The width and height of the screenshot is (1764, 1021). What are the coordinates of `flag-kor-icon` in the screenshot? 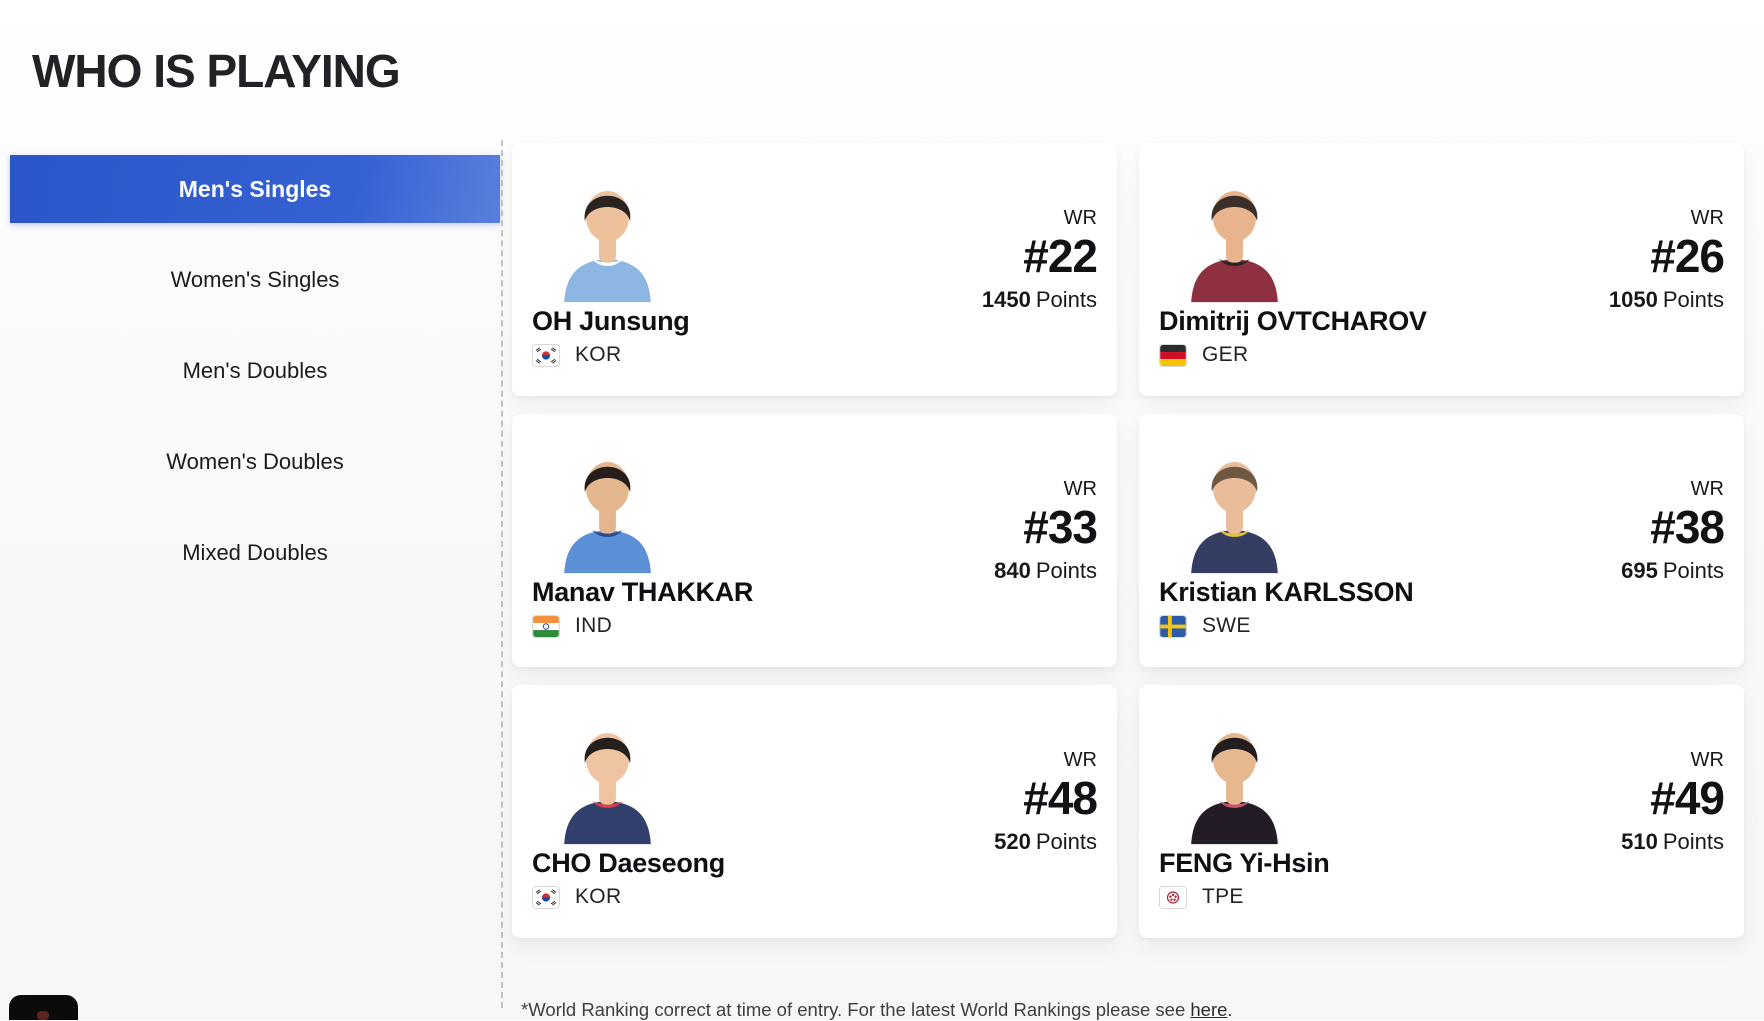 It's located at (546, 355).